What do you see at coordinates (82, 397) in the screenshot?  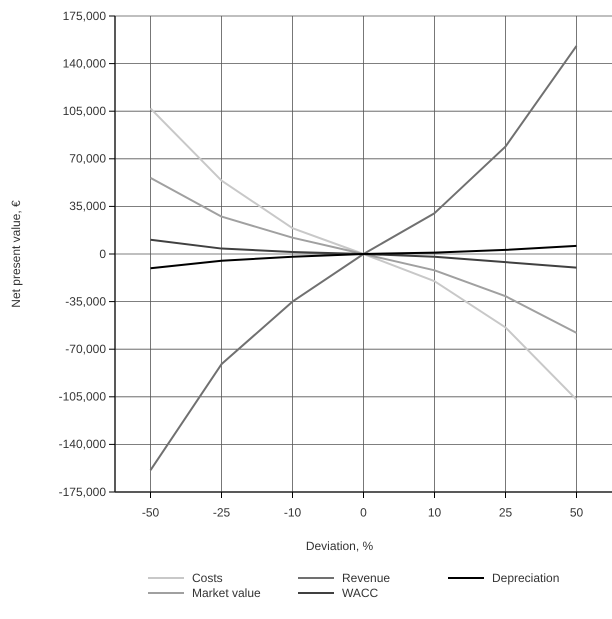 I see `y-tick-label: -105,000` at bounding box center [82, 397].